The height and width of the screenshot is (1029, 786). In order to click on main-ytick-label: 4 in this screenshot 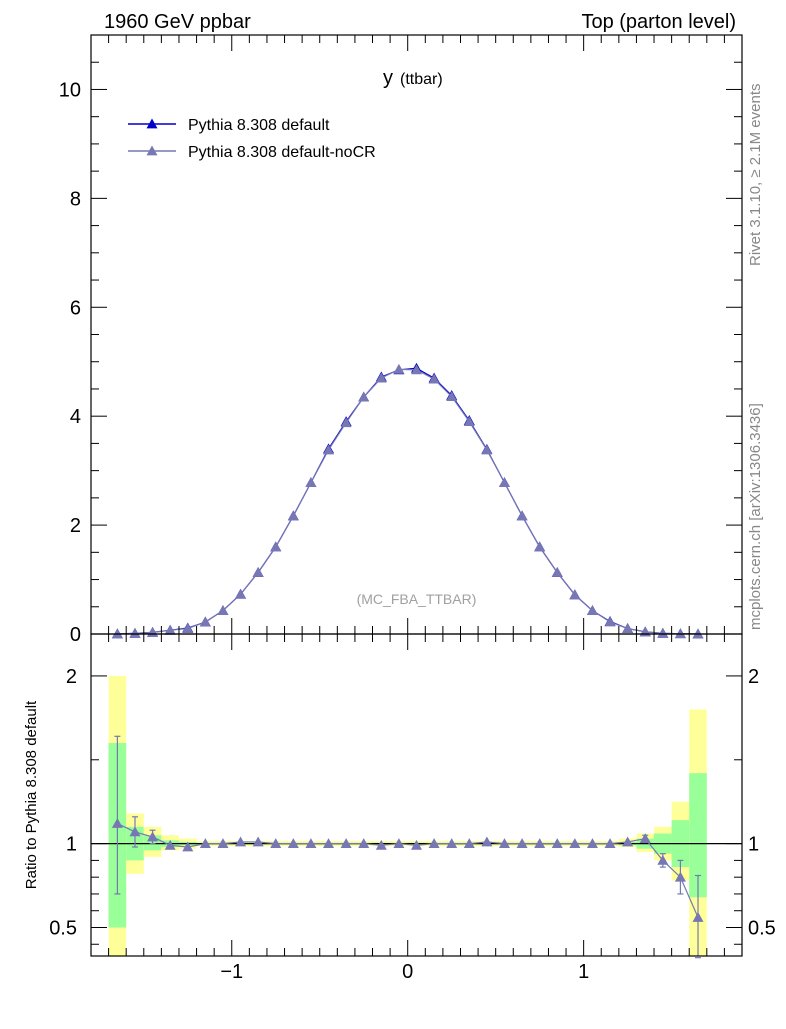, I will do `click(75, 417)`.